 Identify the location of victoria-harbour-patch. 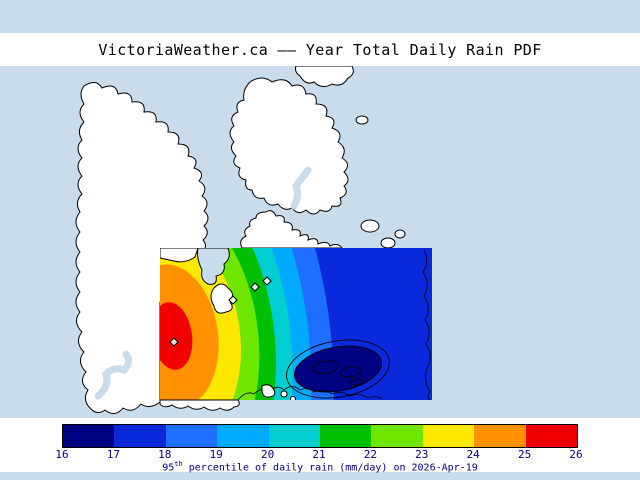
(268, 391).